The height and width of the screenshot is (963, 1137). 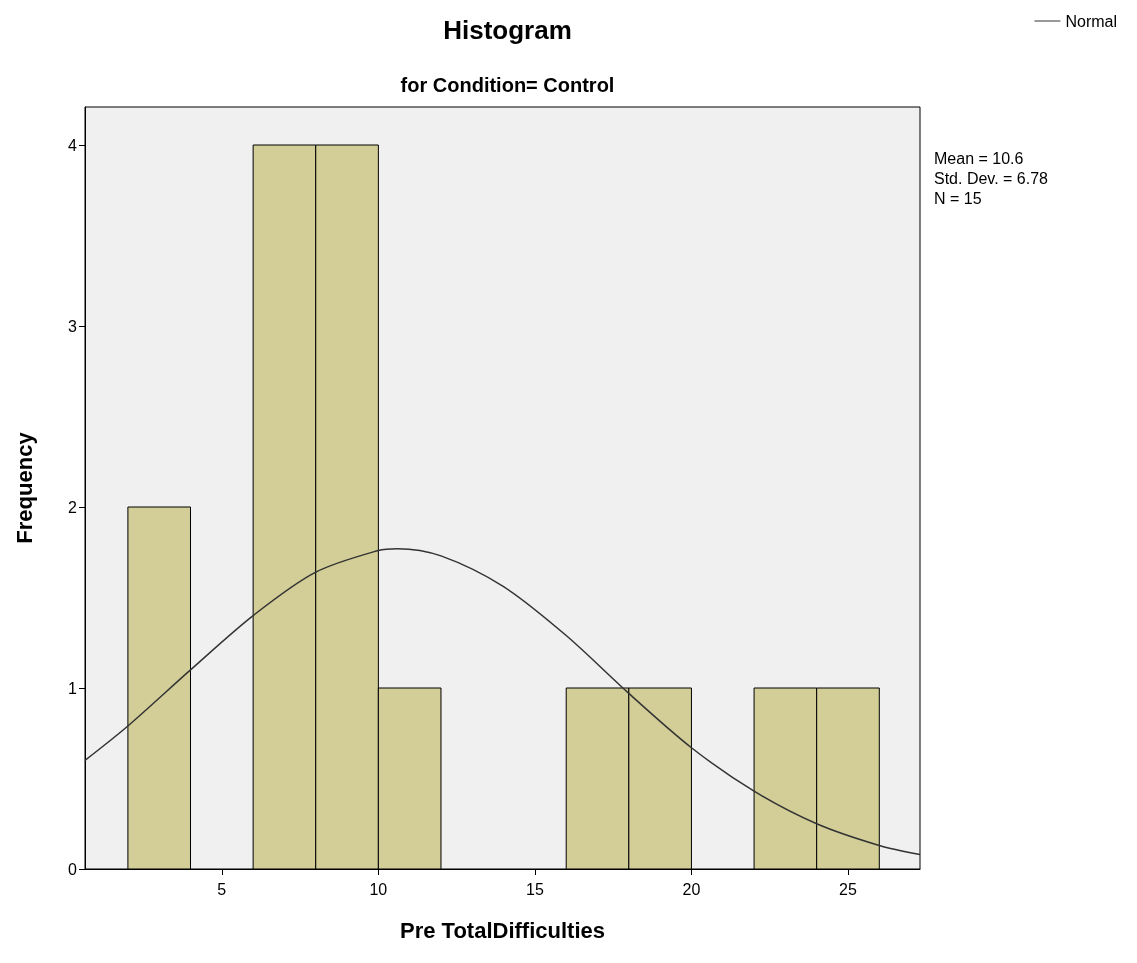 I want to click on x-tick-label: 10, so click(x=378, y=889).